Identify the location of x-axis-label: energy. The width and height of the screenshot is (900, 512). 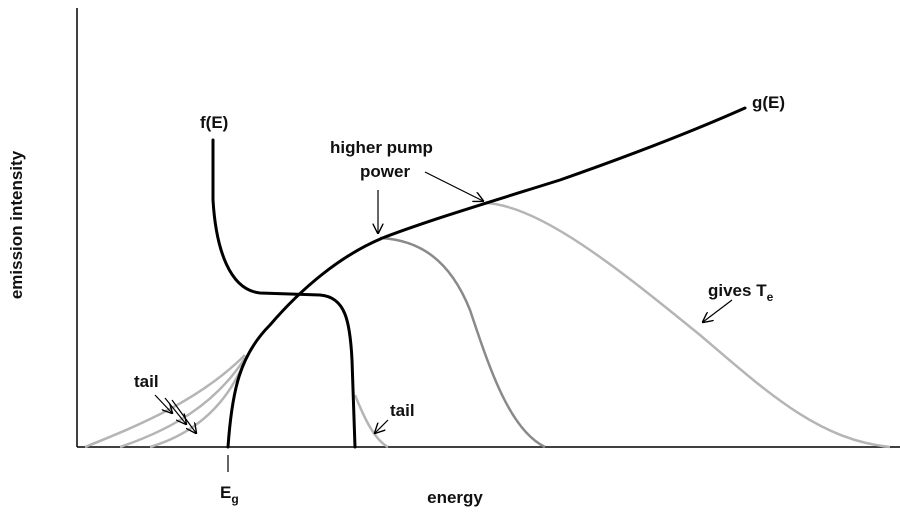
(455, 497).